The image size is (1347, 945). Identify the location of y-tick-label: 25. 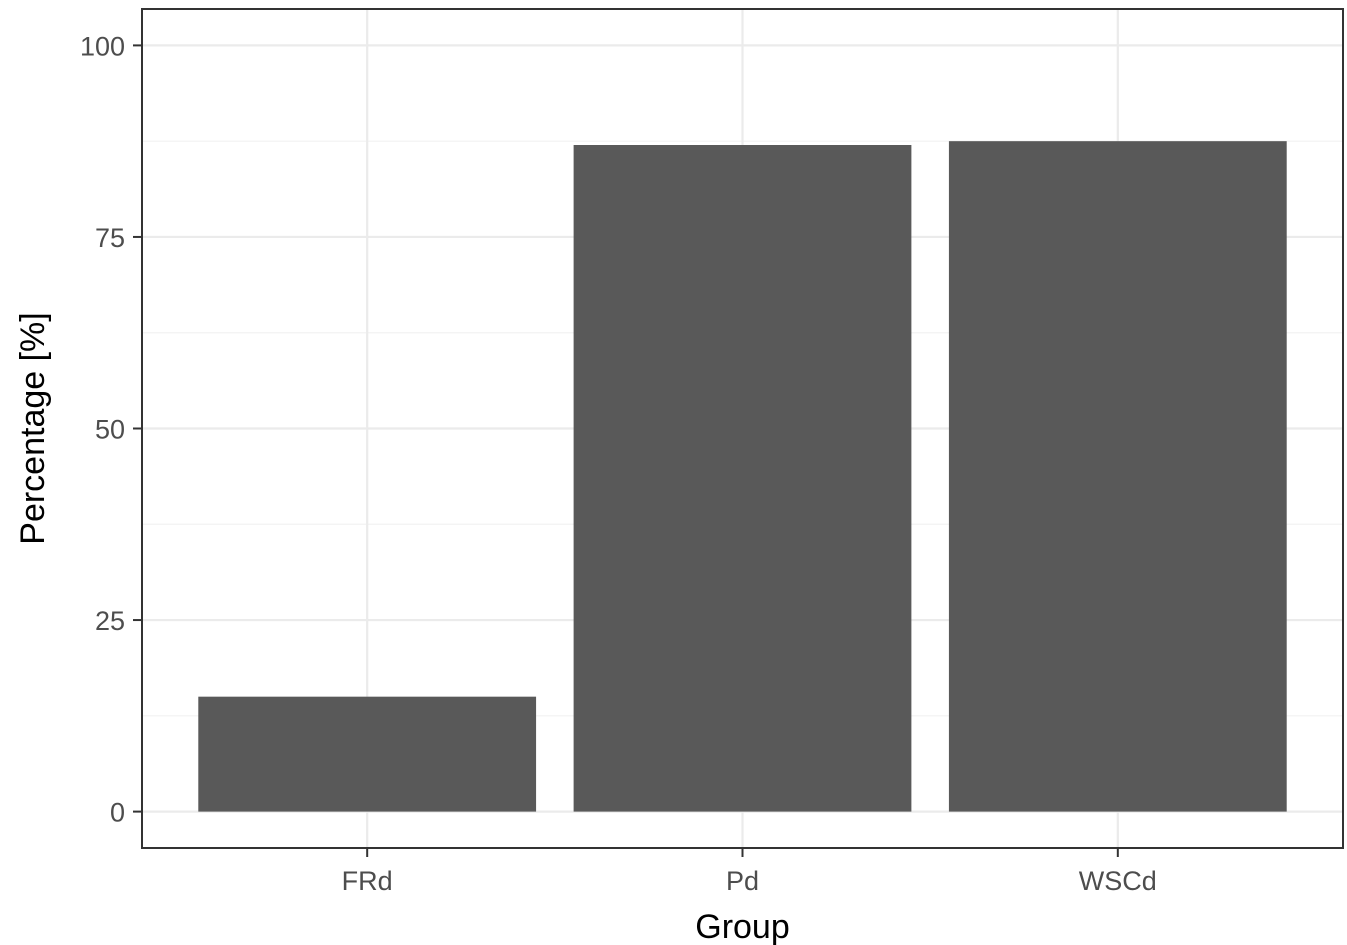
(110, 621).